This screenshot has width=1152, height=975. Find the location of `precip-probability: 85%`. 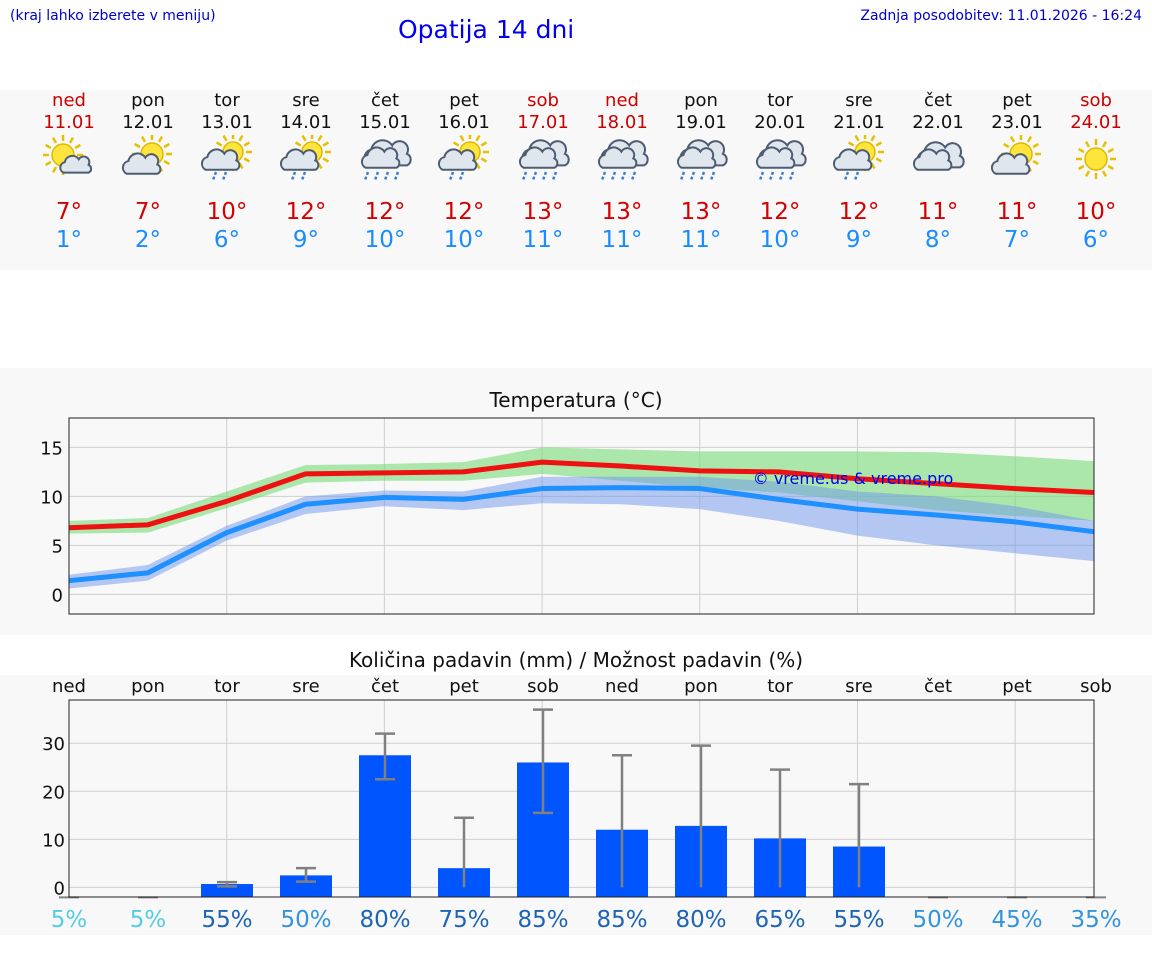

precip-probability: 85% is located at coordinates (542, 920).